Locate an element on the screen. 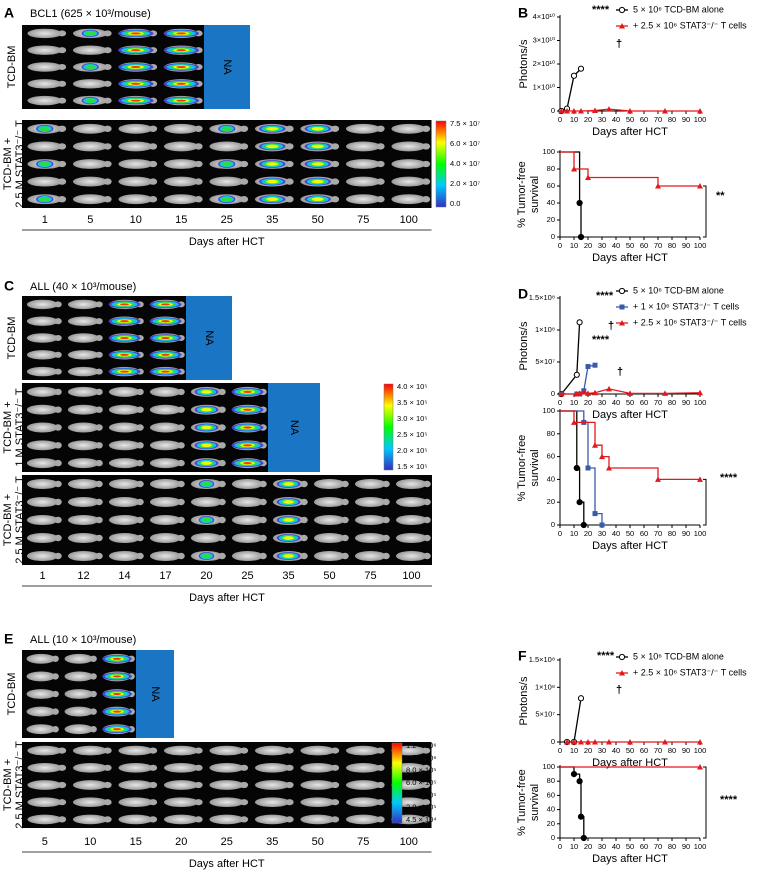  significance-bracket is located at coordinates (705, 211).